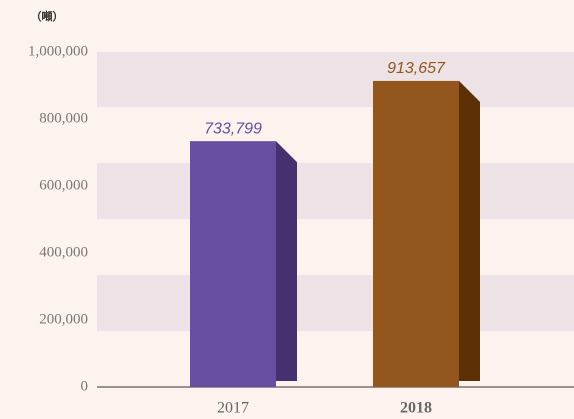 Image resolution: width=574 pixels, height=419 pixels. What do you see at coordinates (58, 51) in the screenshot?
I see `y-tick-label: 1,000,000` at bounding box center [58, 51].